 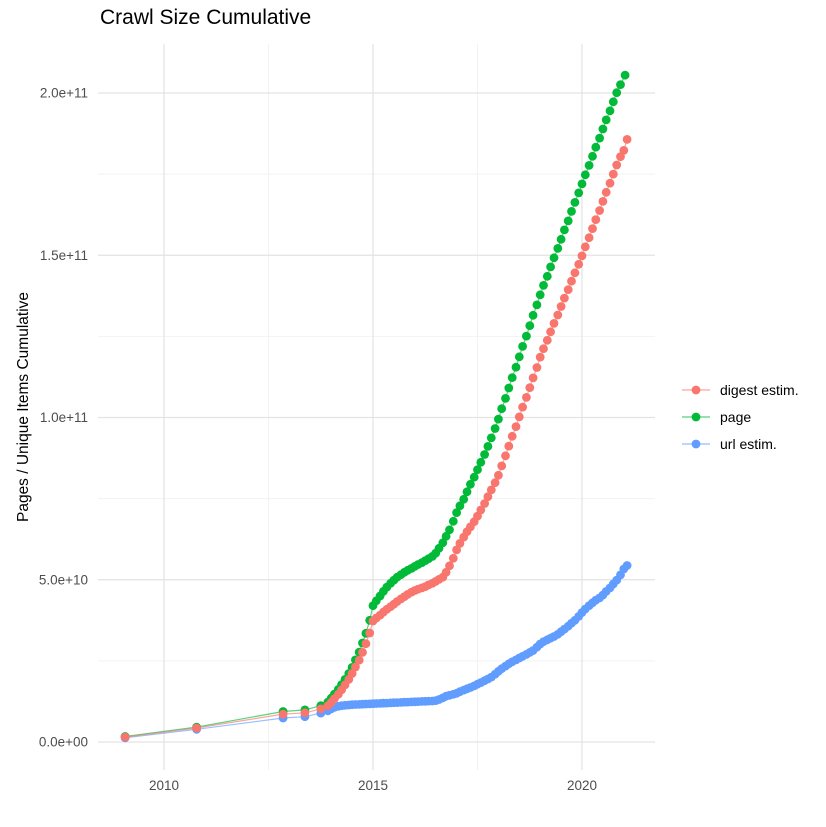 I want to click on series-points-url-estim, so click(x=376, y=652).